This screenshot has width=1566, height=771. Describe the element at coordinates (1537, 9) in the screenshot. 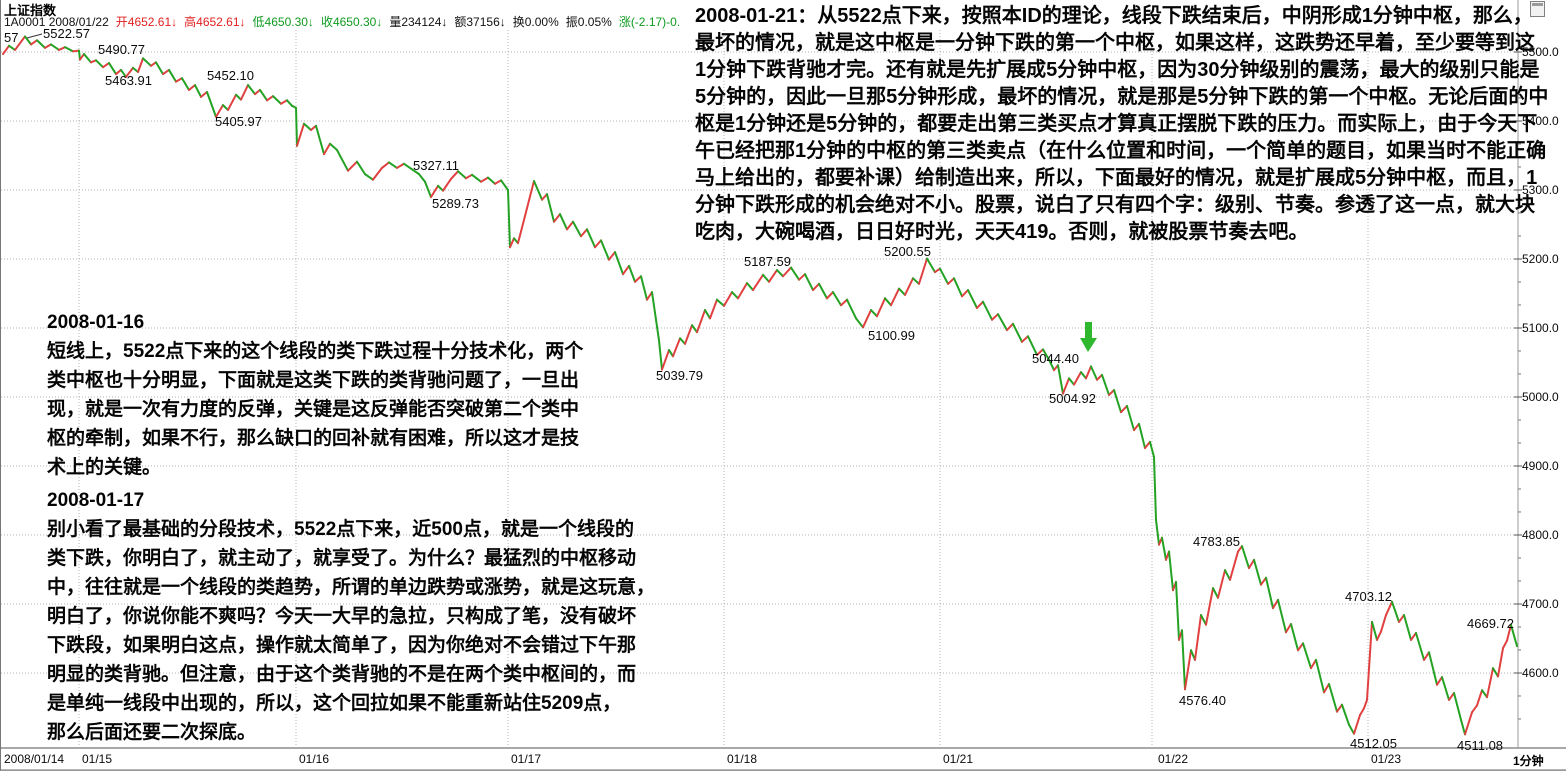

I see `window-restore-icon` at that location.